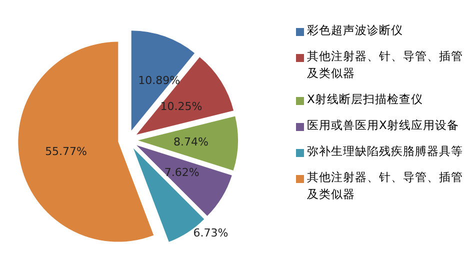 This screenshot has height=276, width=470. What do you see at coordinates (190, 142) in the screenshot?
I see `data-label: 8.74%` at bounding box center [190, 142].